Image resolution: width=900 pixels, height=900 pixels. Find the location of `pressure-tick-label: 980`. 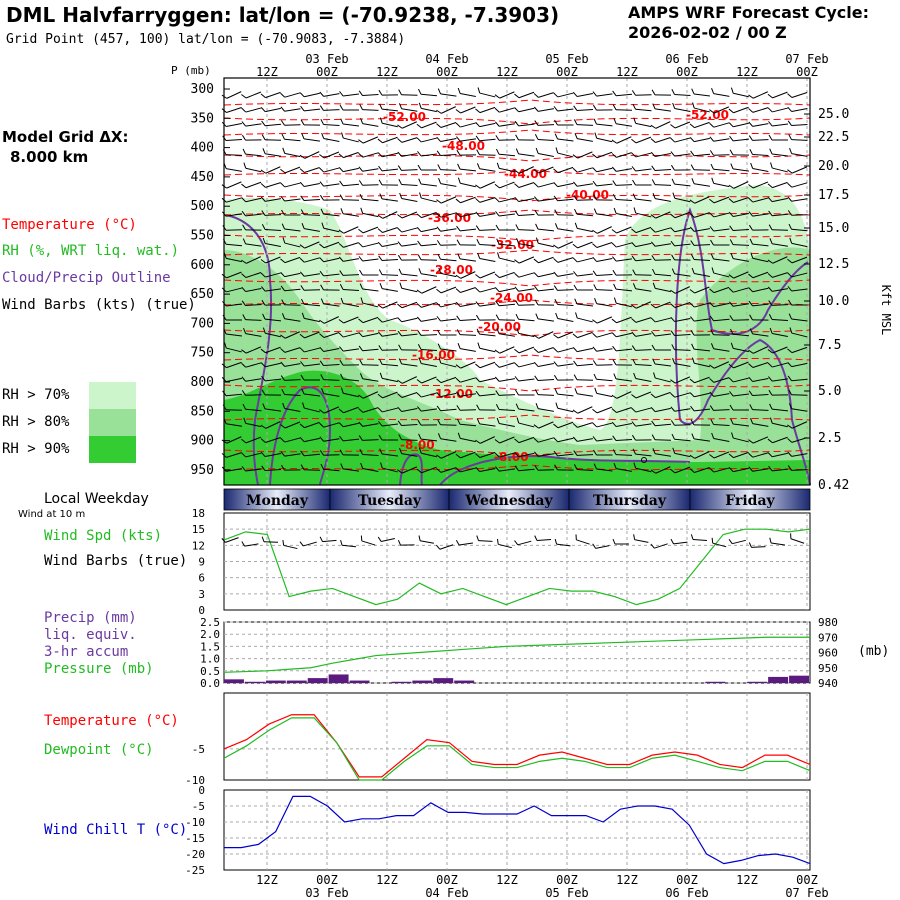

pressure-tick-label: 980 is located at coordinates (828, 622).